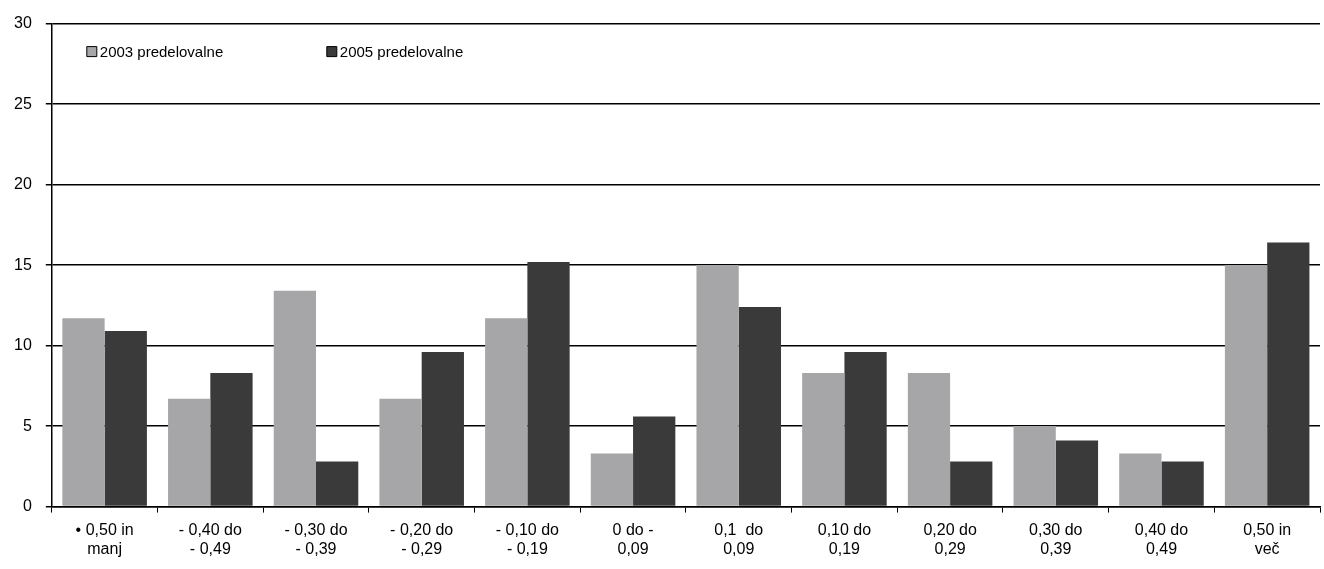  Describe the element at coordinates (23, 345) in the screenshot. I see `y-tick-label: 10` at that location.